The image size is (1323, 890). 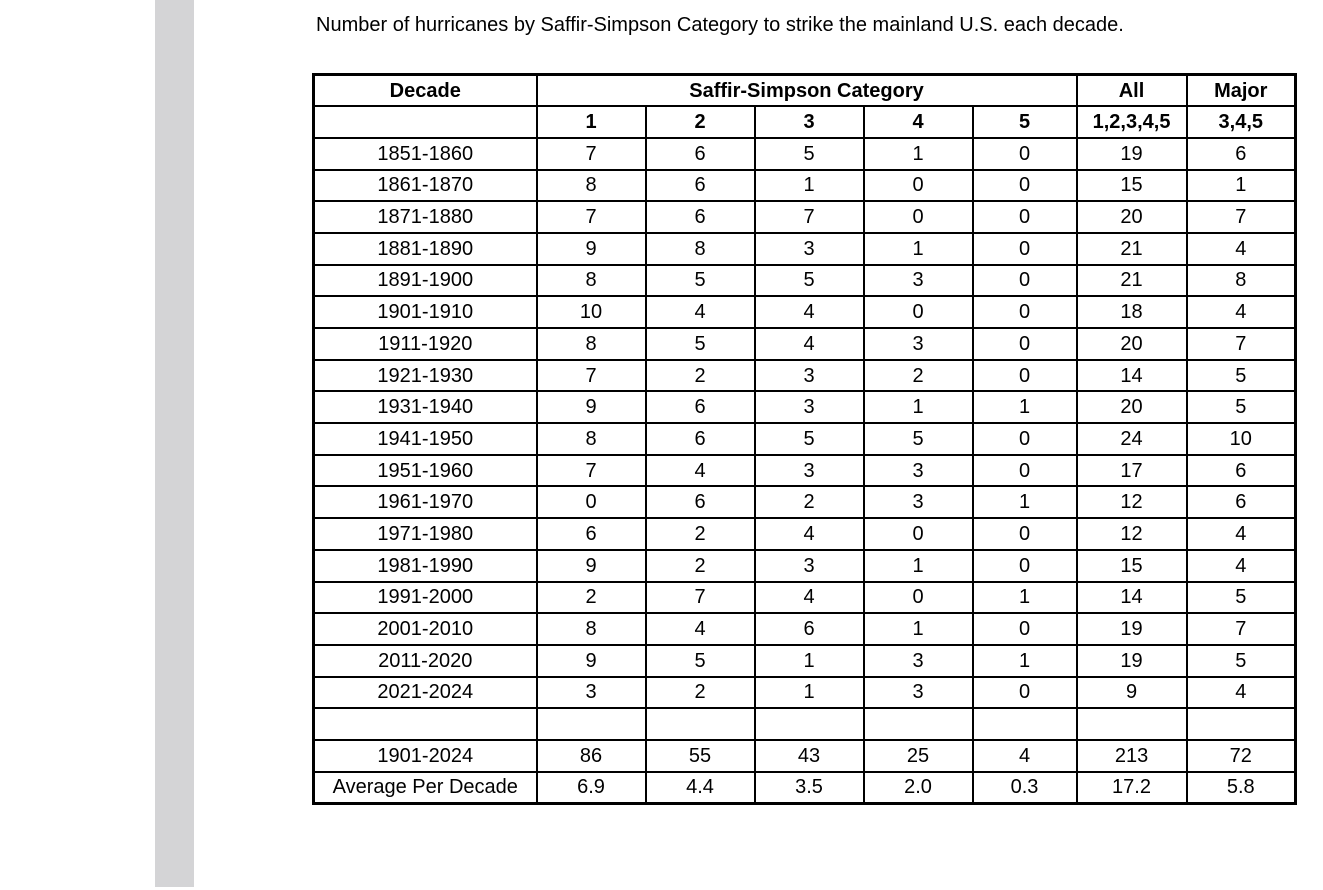 I want to click on decade-row: 1971-1980 6 2 4 0 0 12 4, so click(x=804, y=534).